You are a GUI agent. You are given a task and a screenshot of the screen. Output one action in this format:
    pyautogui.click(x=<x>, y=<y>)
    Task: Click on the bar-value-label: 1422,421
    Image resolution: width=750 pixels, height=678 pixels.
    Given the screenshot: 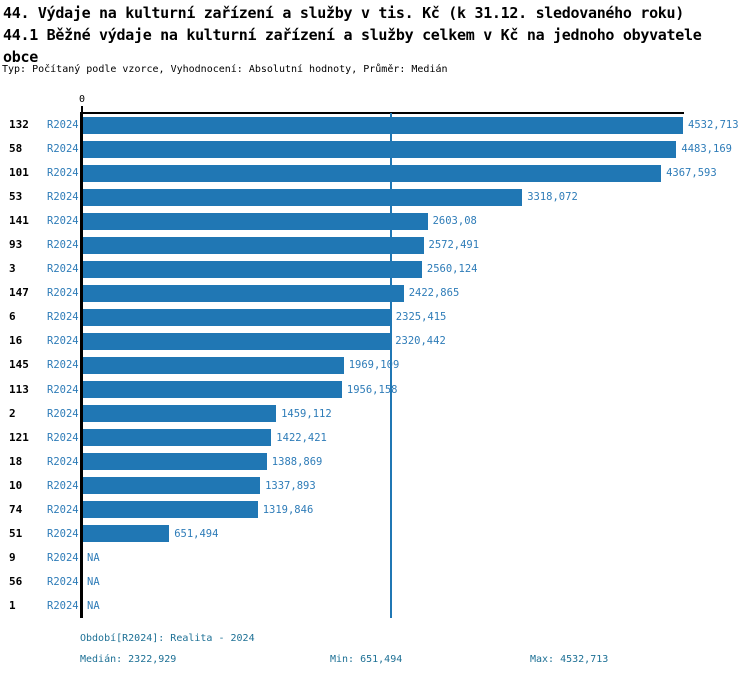 What is the action you would take?
    pyautogui.click(x=301, y=437)
    